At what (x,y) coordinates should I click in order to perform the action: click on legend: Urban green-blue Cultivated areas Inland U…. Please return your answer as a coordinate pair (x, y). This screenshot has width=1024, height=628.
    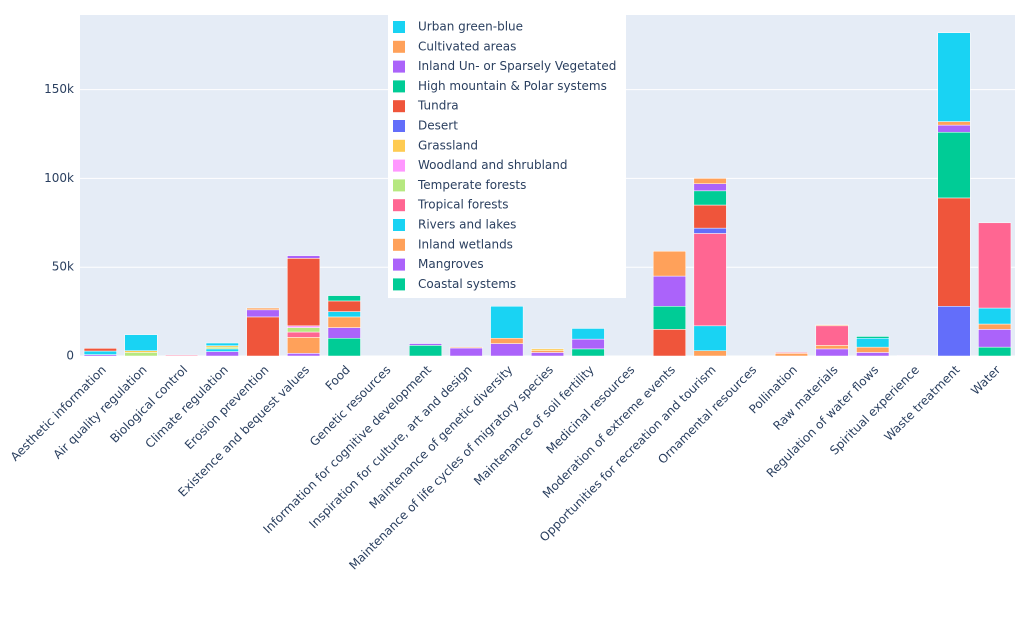
    Looking at the image, I should click on (507, 156).